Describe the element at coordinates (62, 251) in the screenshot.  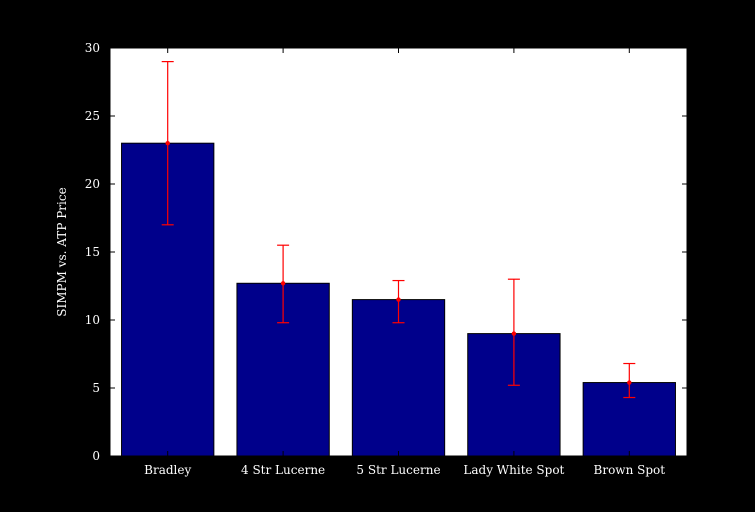
I see `y-axis-label: SIMPM vs. ATP Price` at that location.